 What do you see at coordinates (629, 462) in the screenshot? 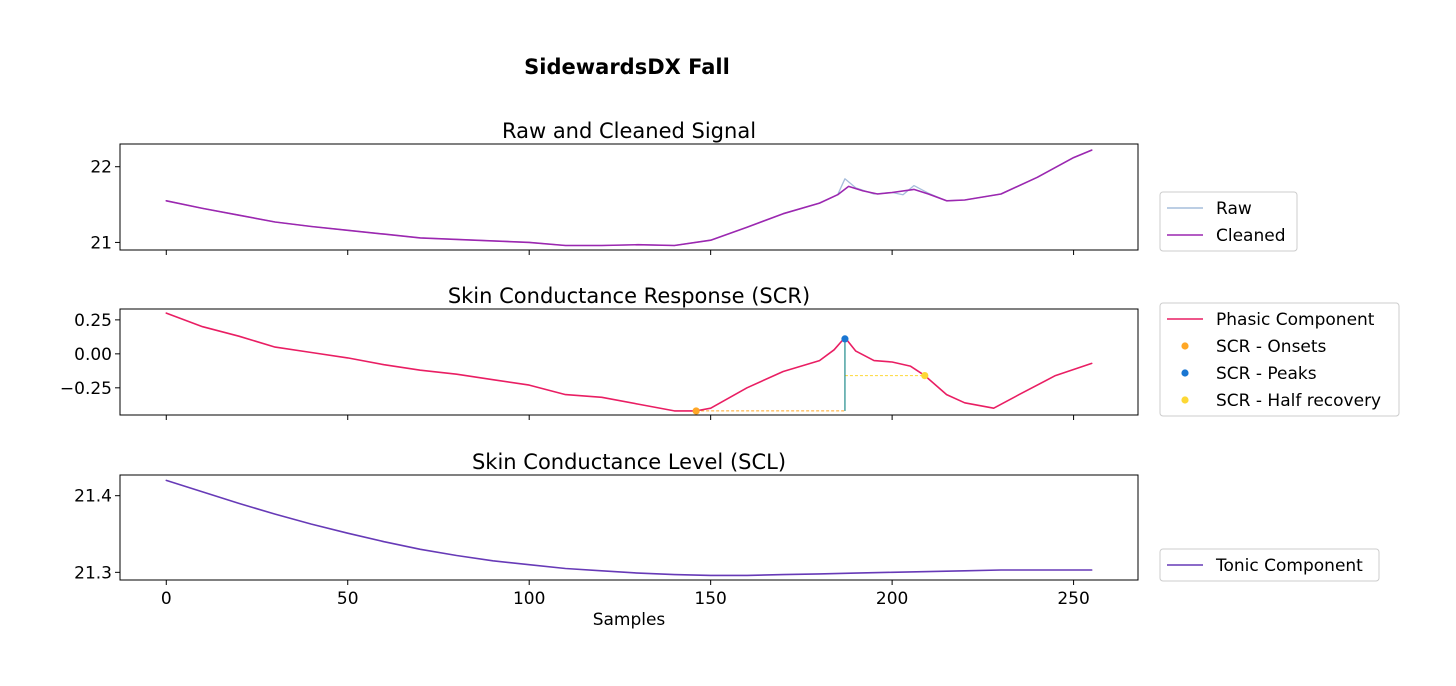
I see `panel-title: Skin Conductance Level (SCL)` at bounding box center [629, 462].